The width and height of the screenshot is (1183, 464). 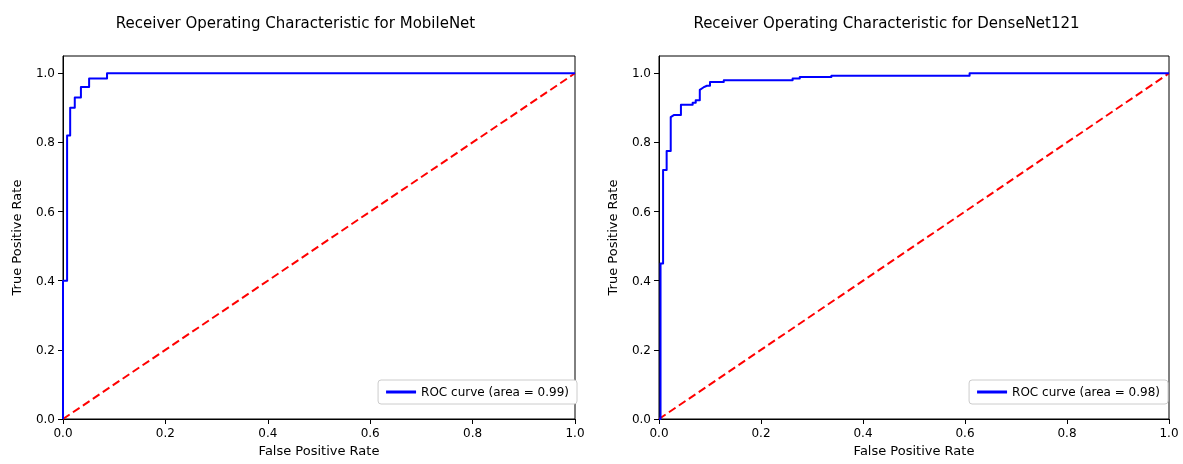 I want to click on chart-title: Receiver Operating Characteristic for DenseNet121, so click(x=886, y=22).